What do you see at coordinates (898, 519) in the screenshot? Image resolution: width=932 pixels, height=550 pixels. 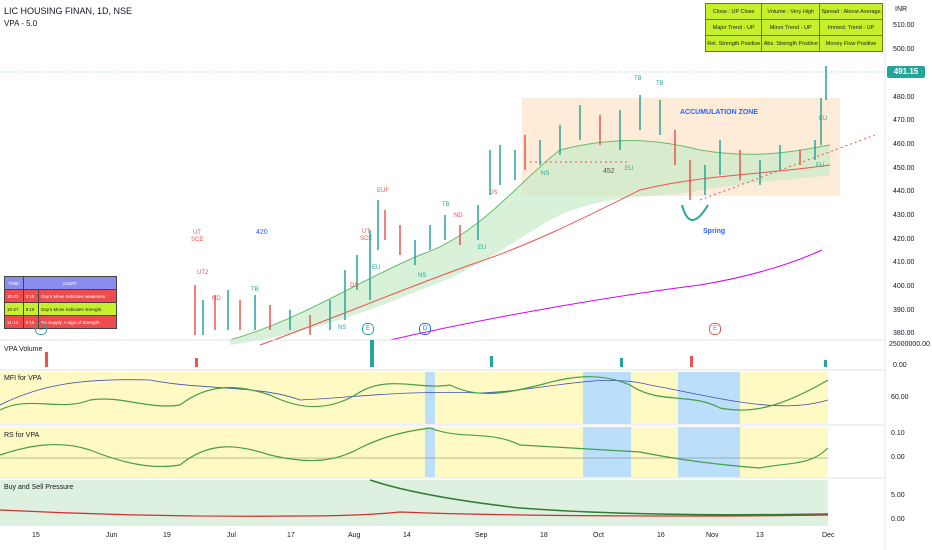 I see `bsp-scale-bottom: 0.00` at bounding box center [898, 519].